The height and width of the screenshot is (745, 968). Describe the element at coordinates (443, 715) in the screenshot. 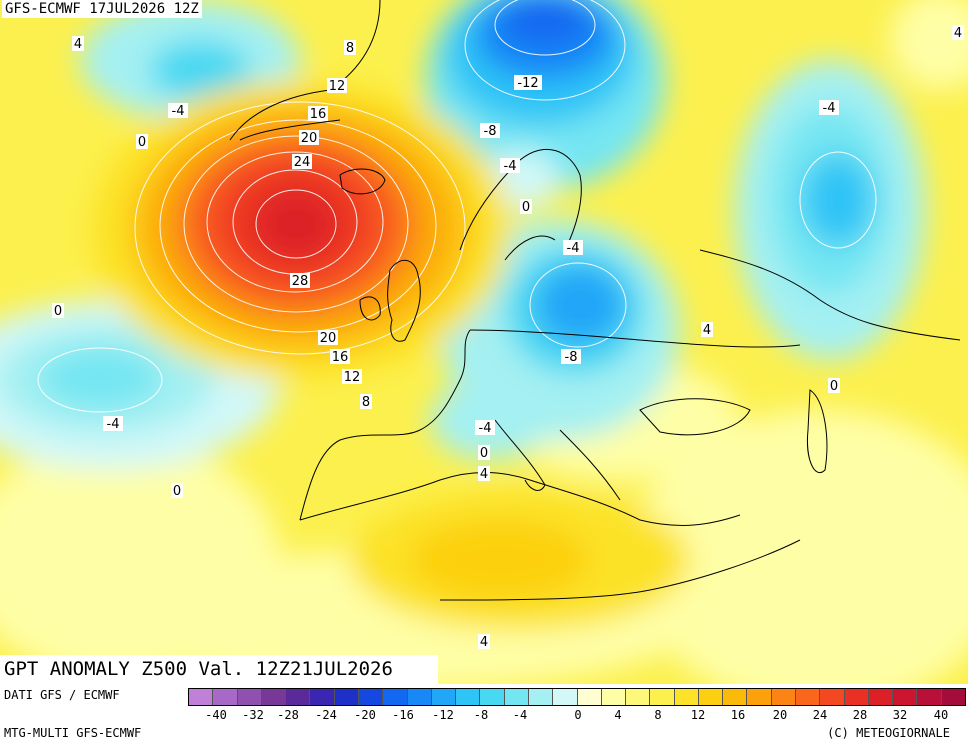

I see `colorbar-tick-label: -12` at that location.